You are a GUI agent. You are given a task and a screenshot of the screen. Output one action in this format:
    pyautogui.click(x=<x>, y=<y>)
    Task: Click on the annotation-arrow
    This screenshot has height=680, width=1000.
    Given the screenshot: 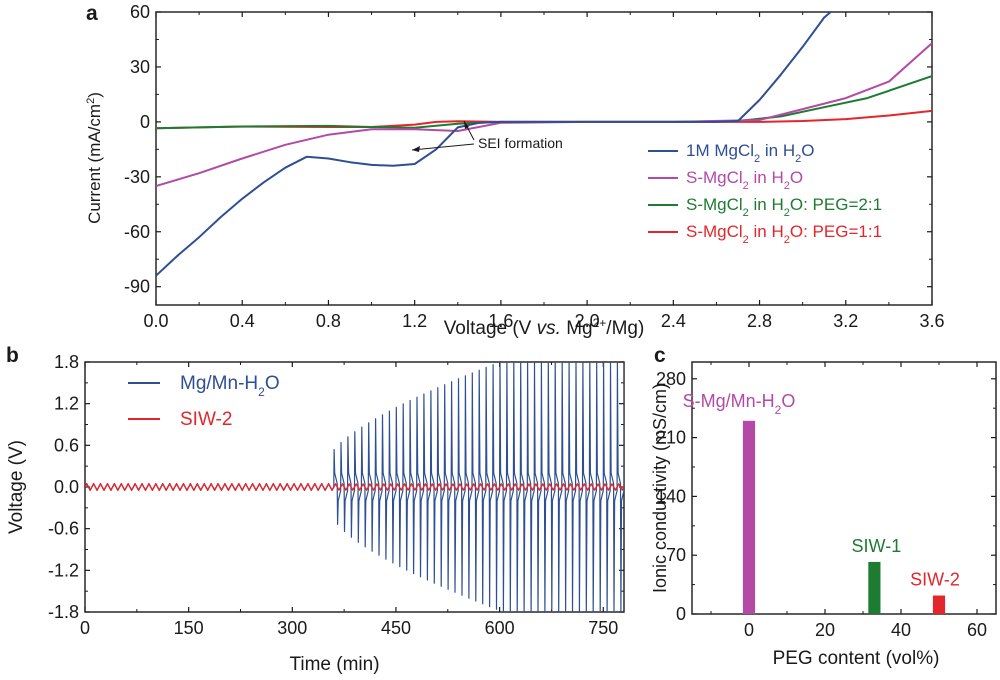 What is the action you would take?
    pyautogui.click(x=443, y=147)
    